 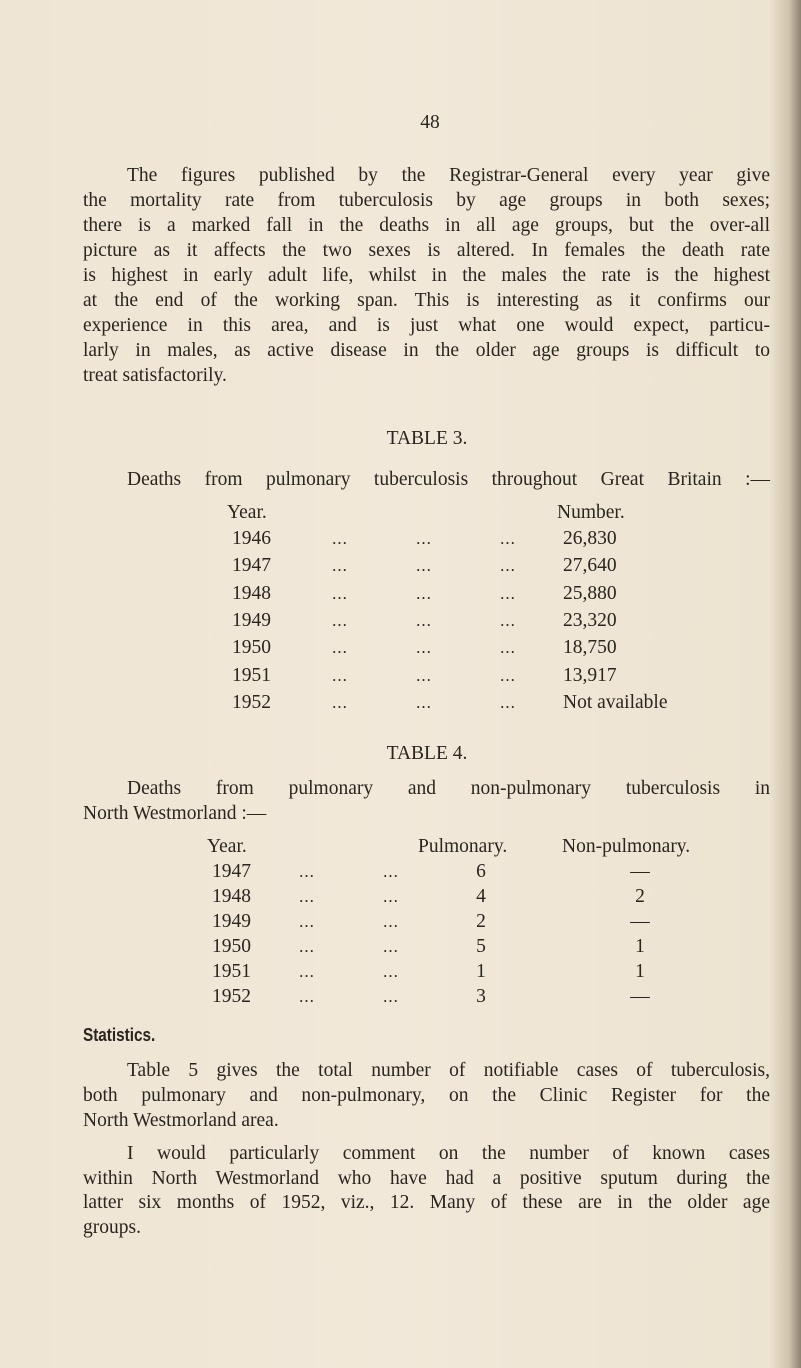 What do you see at coordinates (251, 538) in the screenshot?
I see `year-cell: 1946` at bounding box center [251, 538].